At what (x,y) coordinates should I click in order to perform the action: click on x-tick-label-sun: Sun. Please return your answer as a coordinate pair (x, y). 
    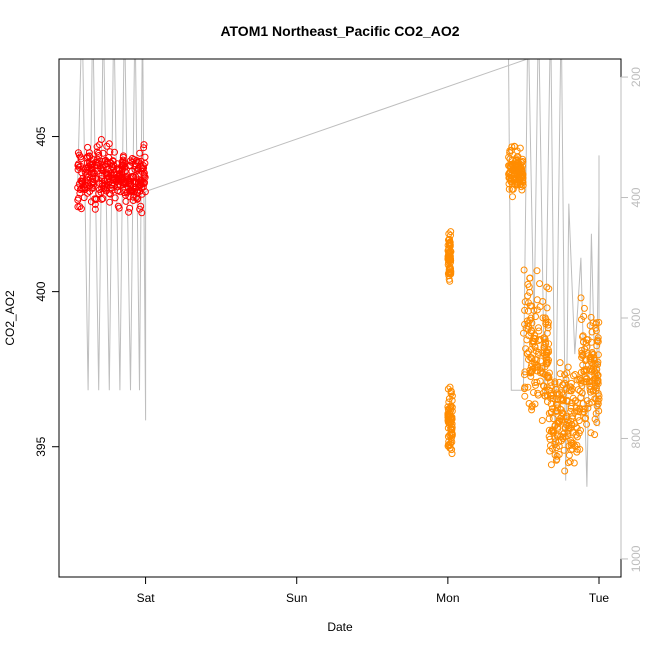
    Looking at the image, I should click on (296, 598).